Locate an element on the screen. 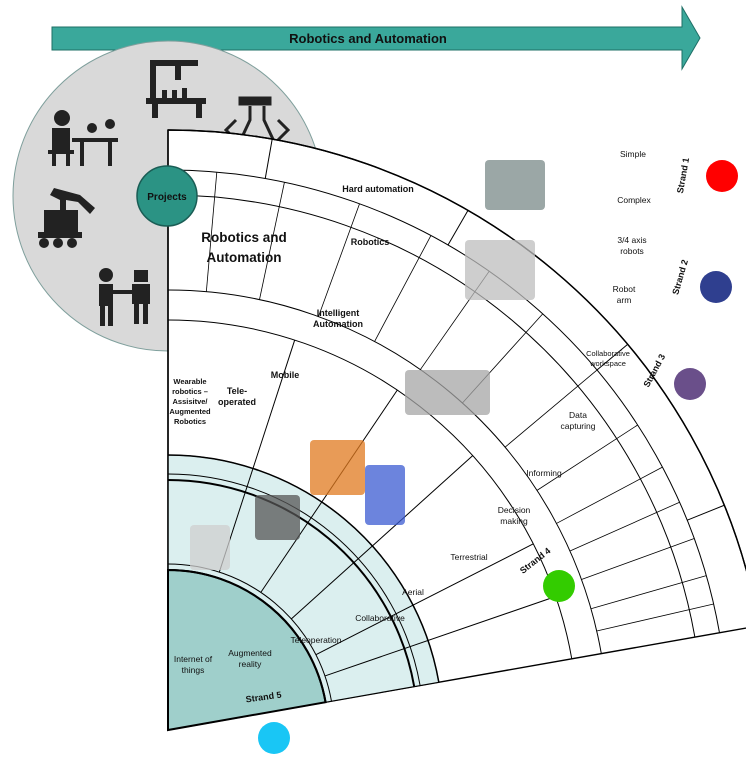 The height and width of the screenshot is (764, 746). strand-label-2: Strand 2 is located at coordinates (680, 276).